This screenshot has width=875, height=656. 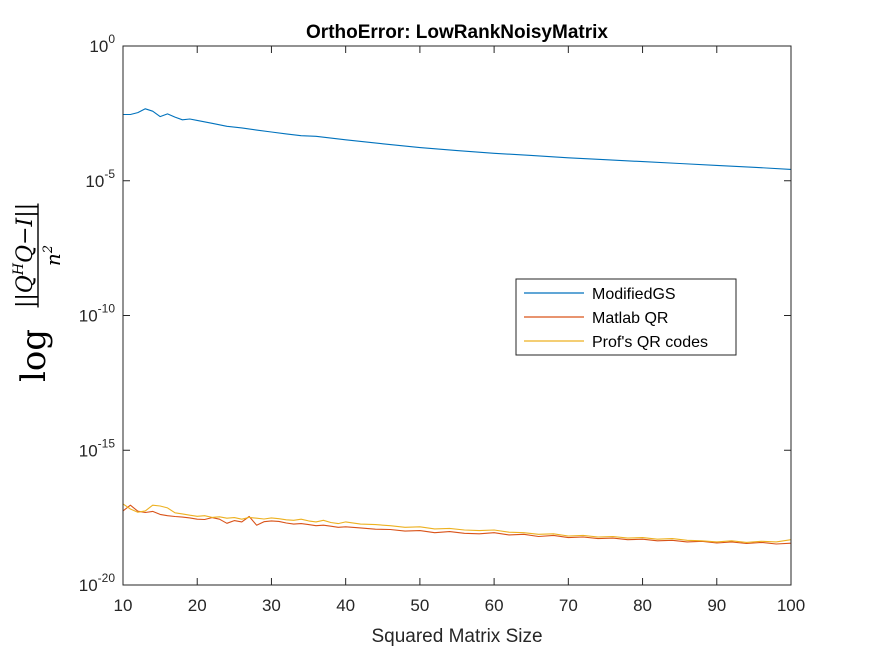 I want to click on y-label-log: log, so click(x=34, y=355).